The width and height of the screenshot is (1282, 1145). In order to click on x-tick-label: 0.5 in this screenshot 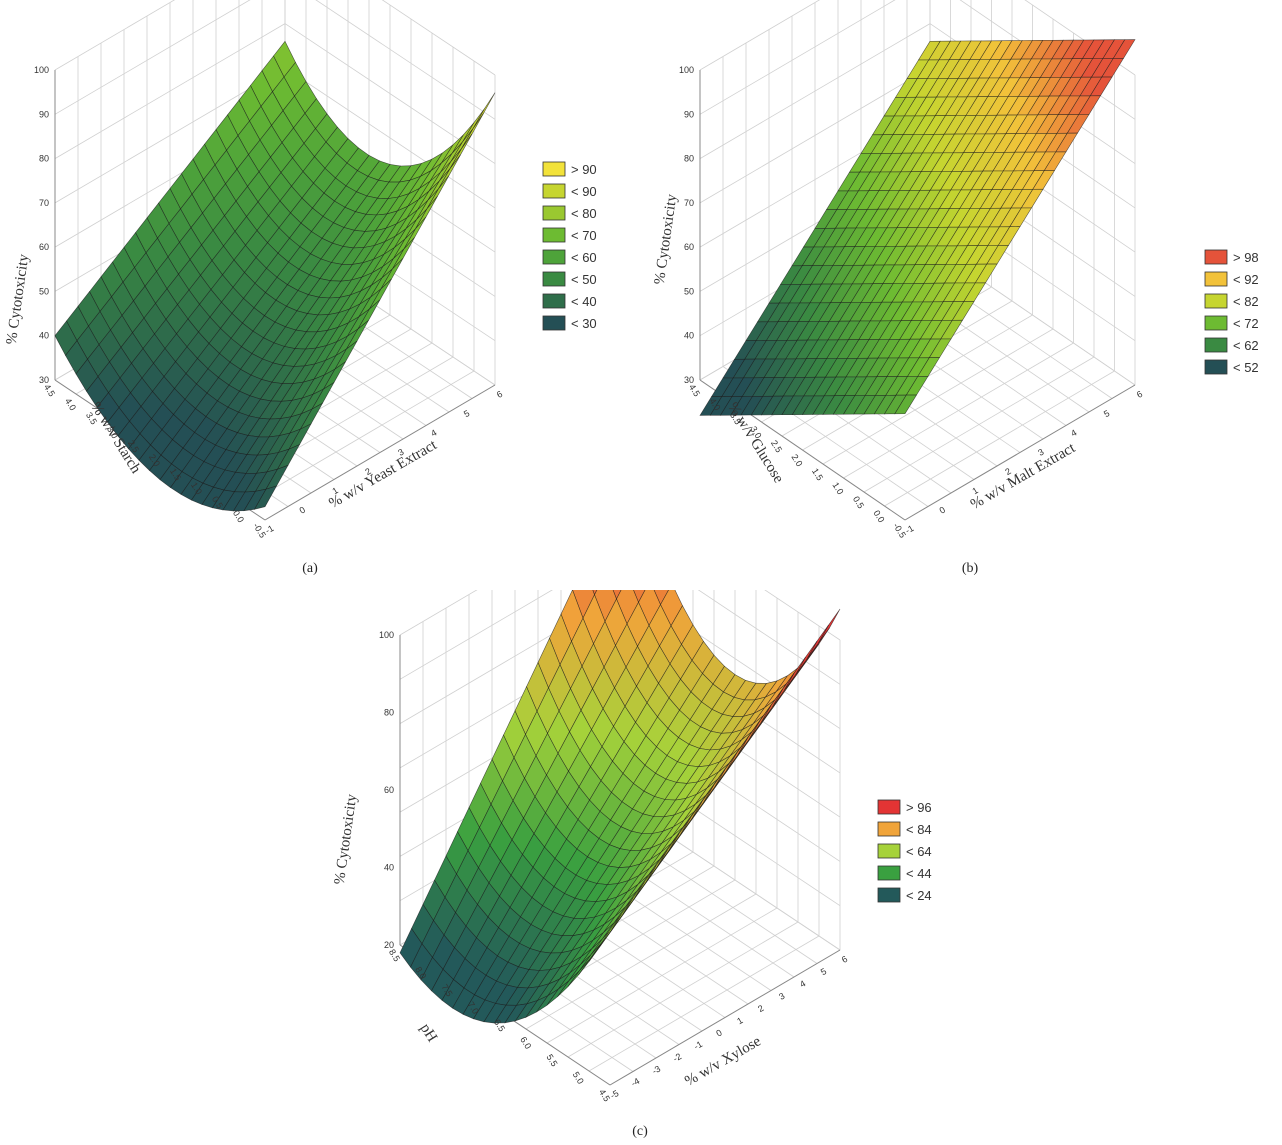, I will do `click(858, 502)`.